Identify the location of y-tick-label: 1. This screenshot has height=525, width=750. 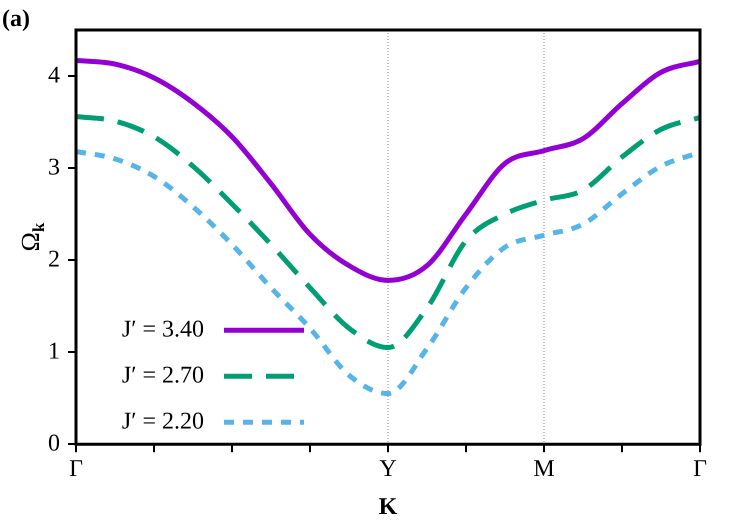
(54, 351).